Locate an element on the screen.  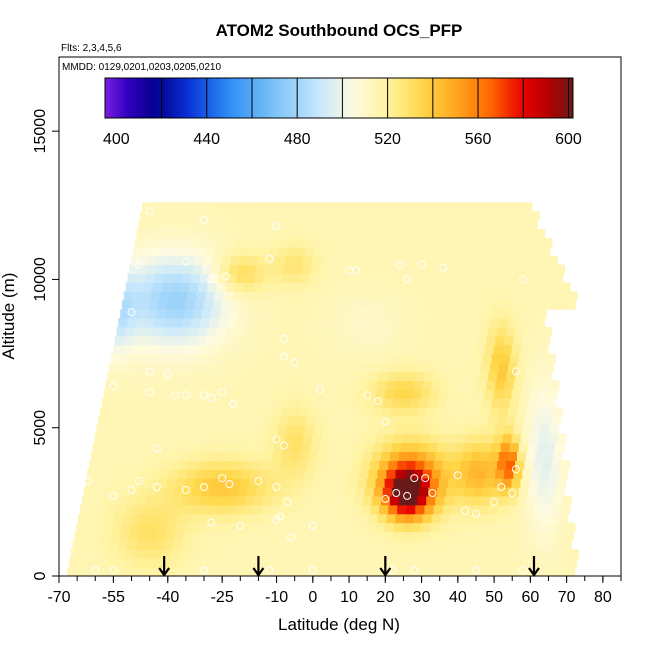
x-tick-label: 0 is located at coordinates (312, 597).